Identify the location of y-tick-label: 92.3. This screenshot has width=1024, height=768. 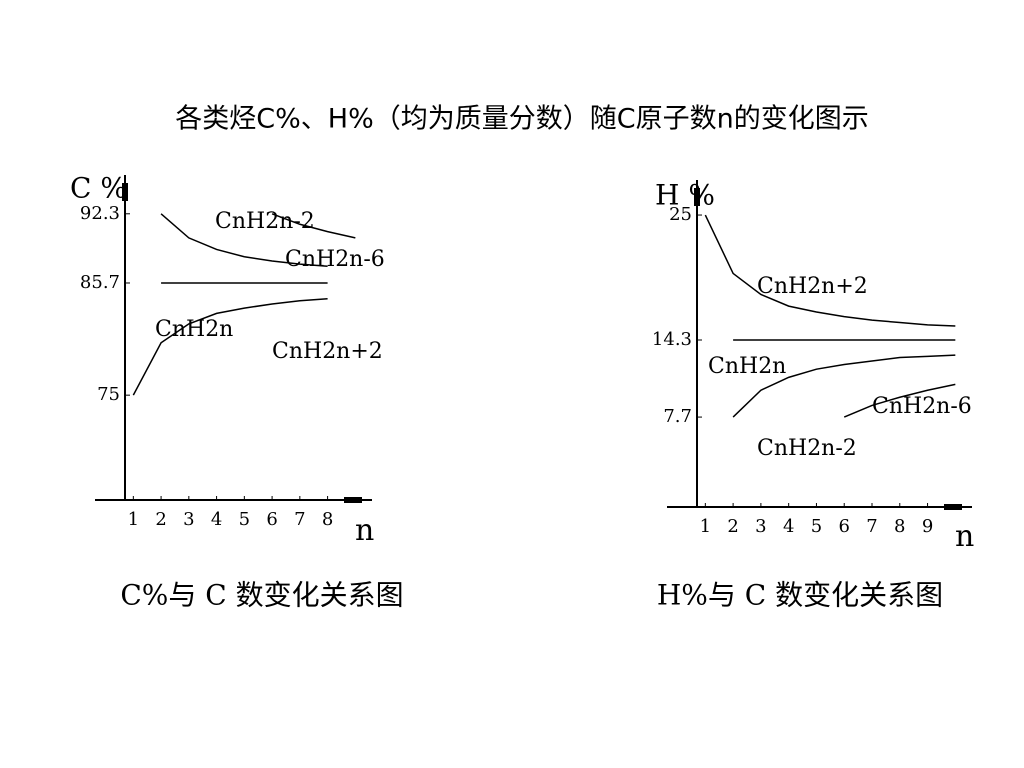
(100, 213).